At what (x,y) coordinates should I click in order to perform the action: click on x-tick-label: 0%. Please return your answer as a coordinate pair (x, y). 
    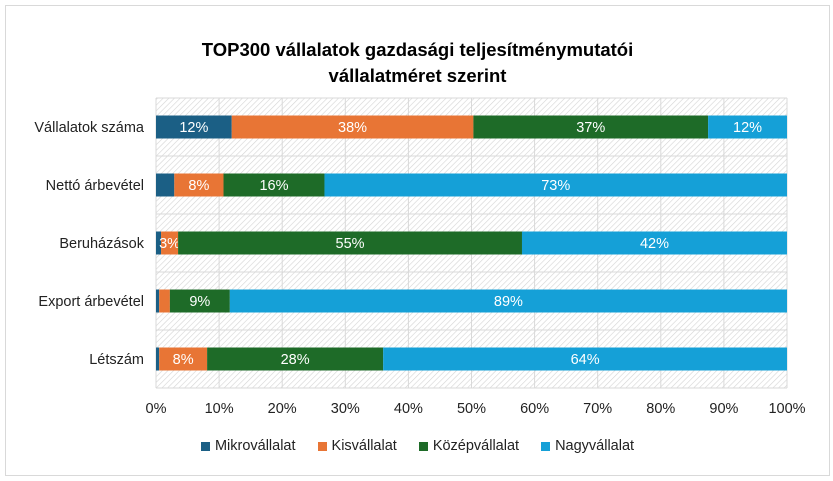
    Looking at the image, I should click on (156, 409).